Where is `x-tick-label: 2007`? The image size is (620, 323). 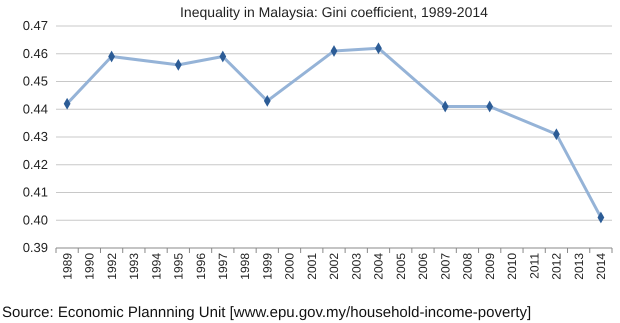 x-tick-label: 2007 is located at coordinates (445, 266).